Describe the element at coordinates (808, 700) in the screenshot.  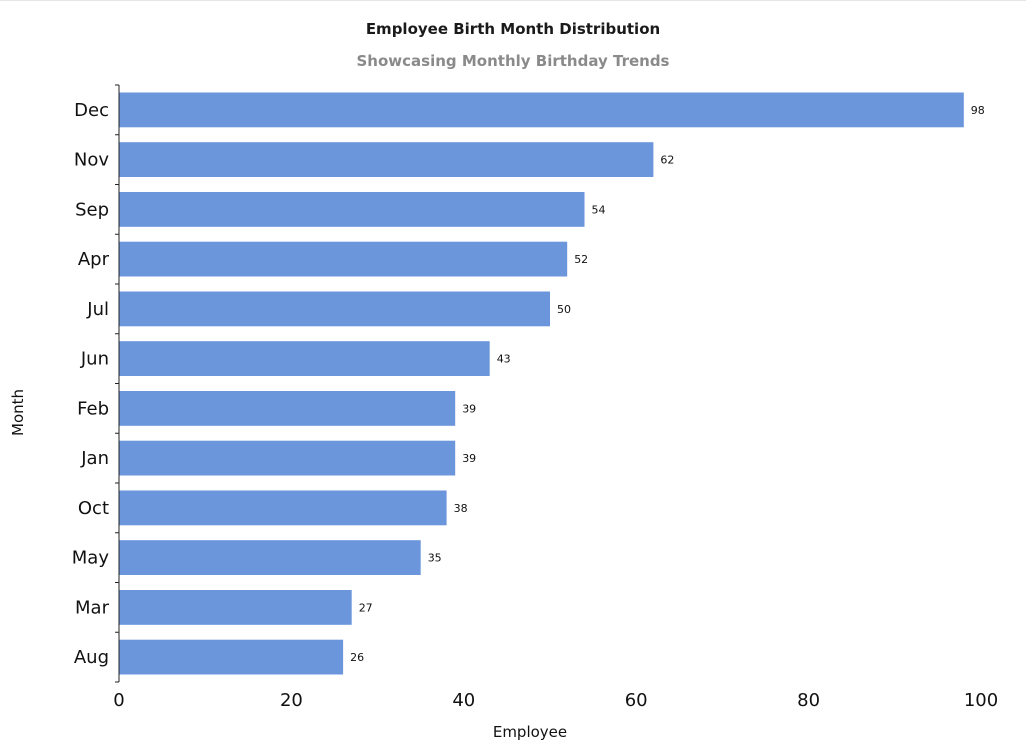
I see `x-tick-label-80: 80` at that location.